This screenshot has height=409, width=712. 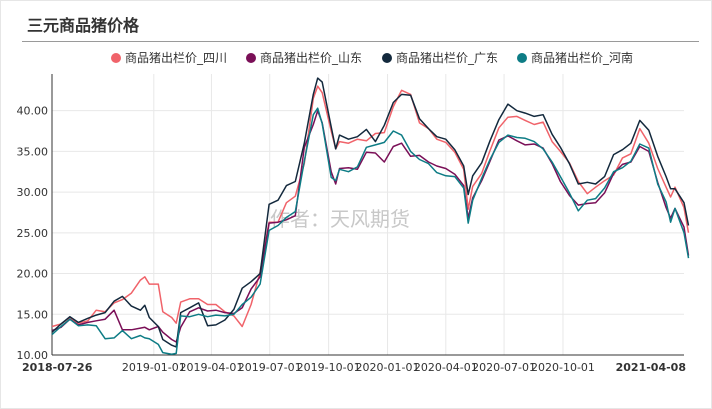 I want to click on y-tick-label: 30.00, so click(x=33, y=192).